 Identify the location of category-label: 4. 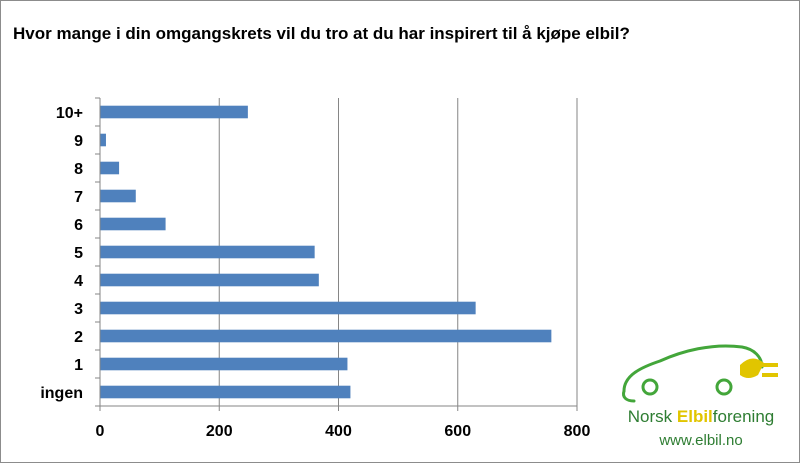
(78, 281).